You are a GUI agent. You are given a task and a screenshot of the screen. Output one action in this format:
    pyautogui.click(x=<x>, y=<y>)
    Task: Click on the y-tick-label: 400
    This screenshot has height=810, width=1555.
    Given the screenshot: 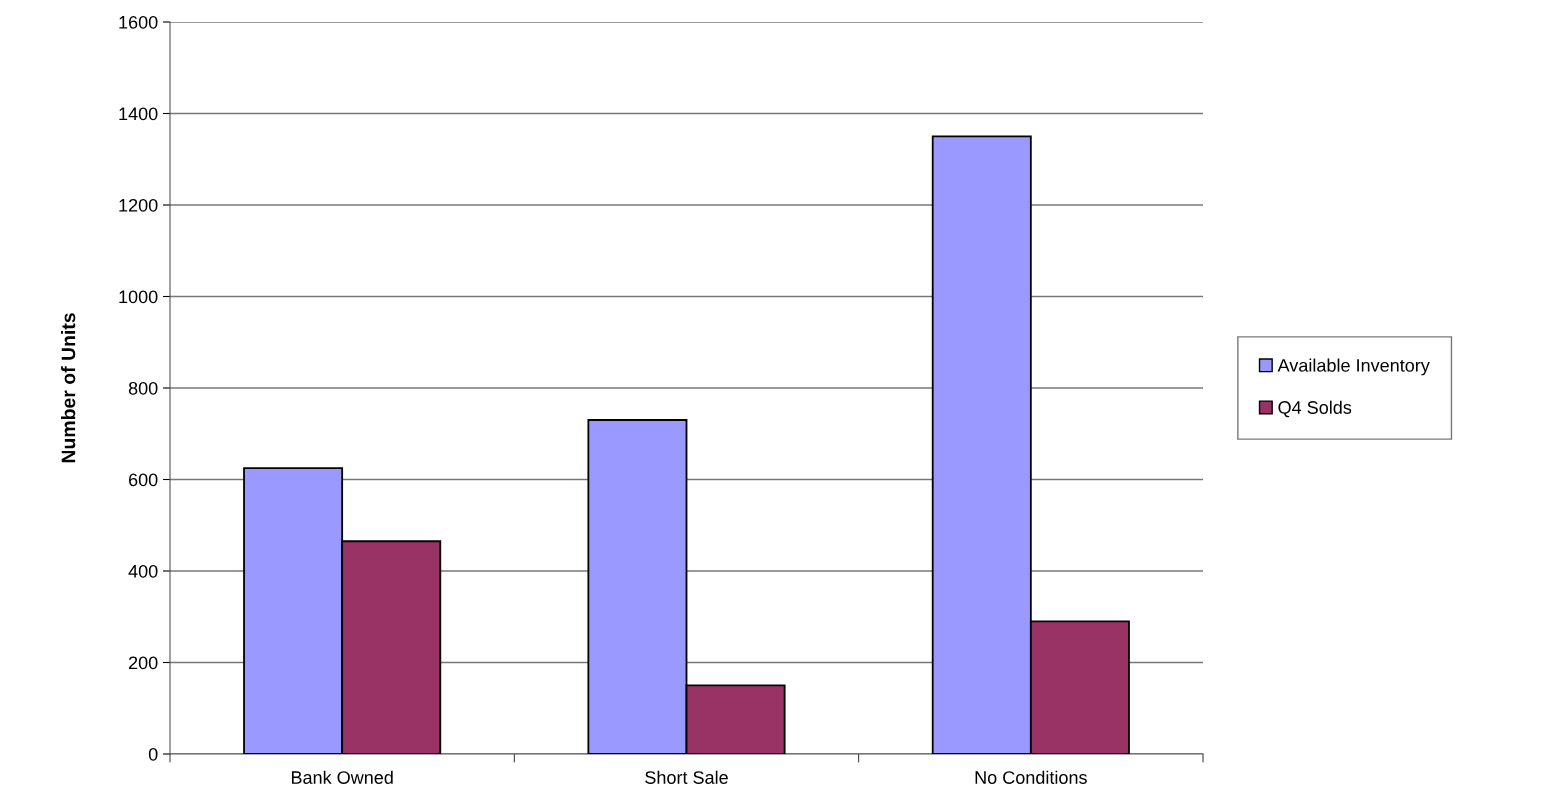 What is the action you would take?
    pyautogui.click(x=143, y=571)
    